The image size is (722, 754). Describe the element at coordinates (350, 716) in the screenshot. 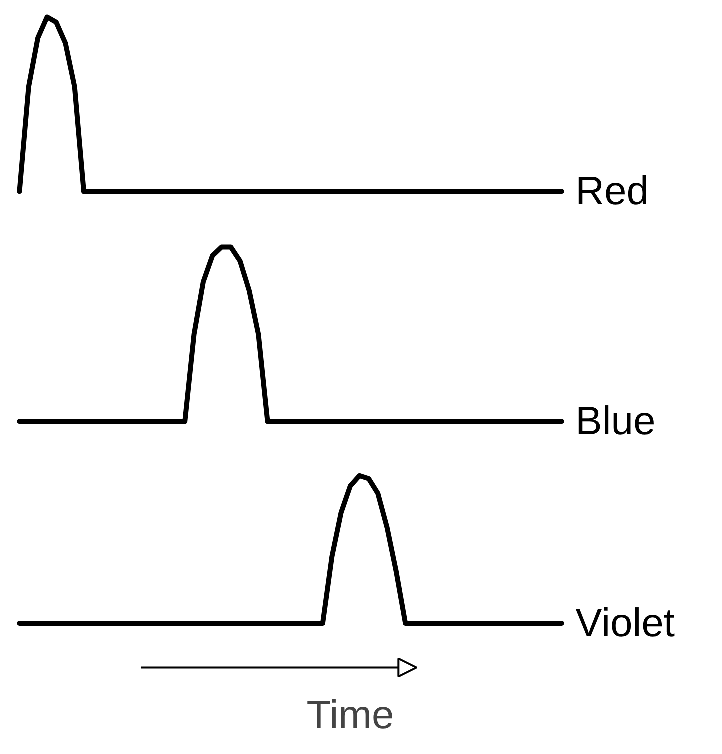

I see `x-axis-title: Time` at that location.